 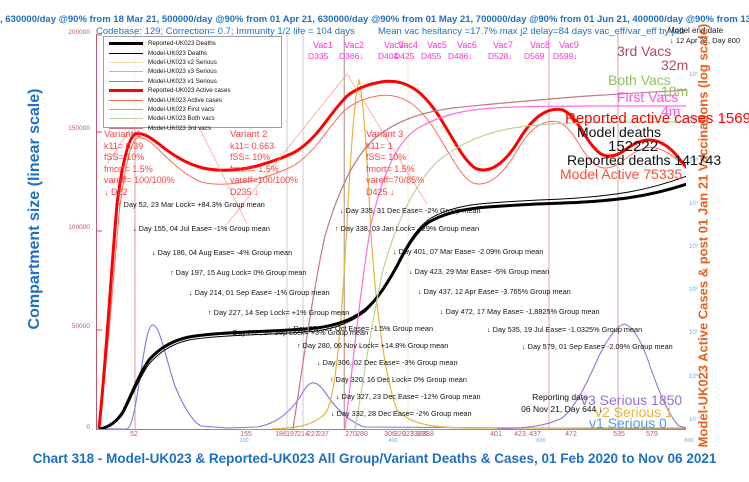 What do you see at coordinates (657, 118) in the screenshot?
I see `callout-reported-active-cases: Reported active cases 1569370` at bounding box center [657, 118].